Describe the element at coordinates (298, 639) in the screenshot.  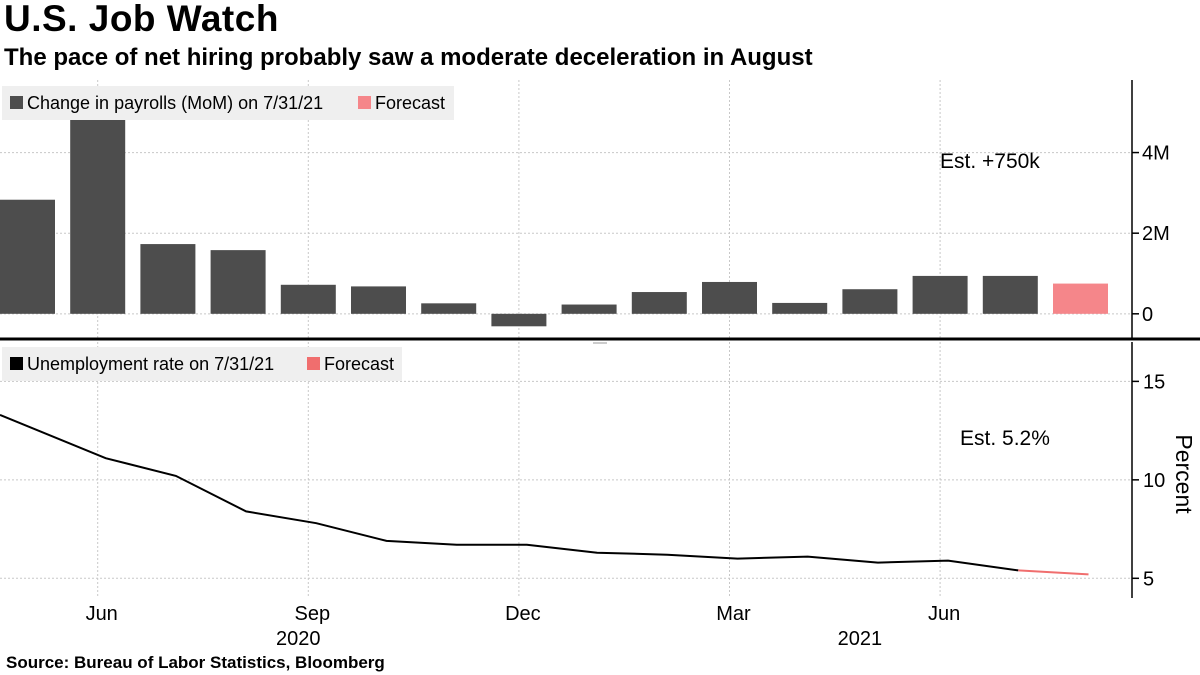
I see `x-year-label-2020: 2020` at that location.